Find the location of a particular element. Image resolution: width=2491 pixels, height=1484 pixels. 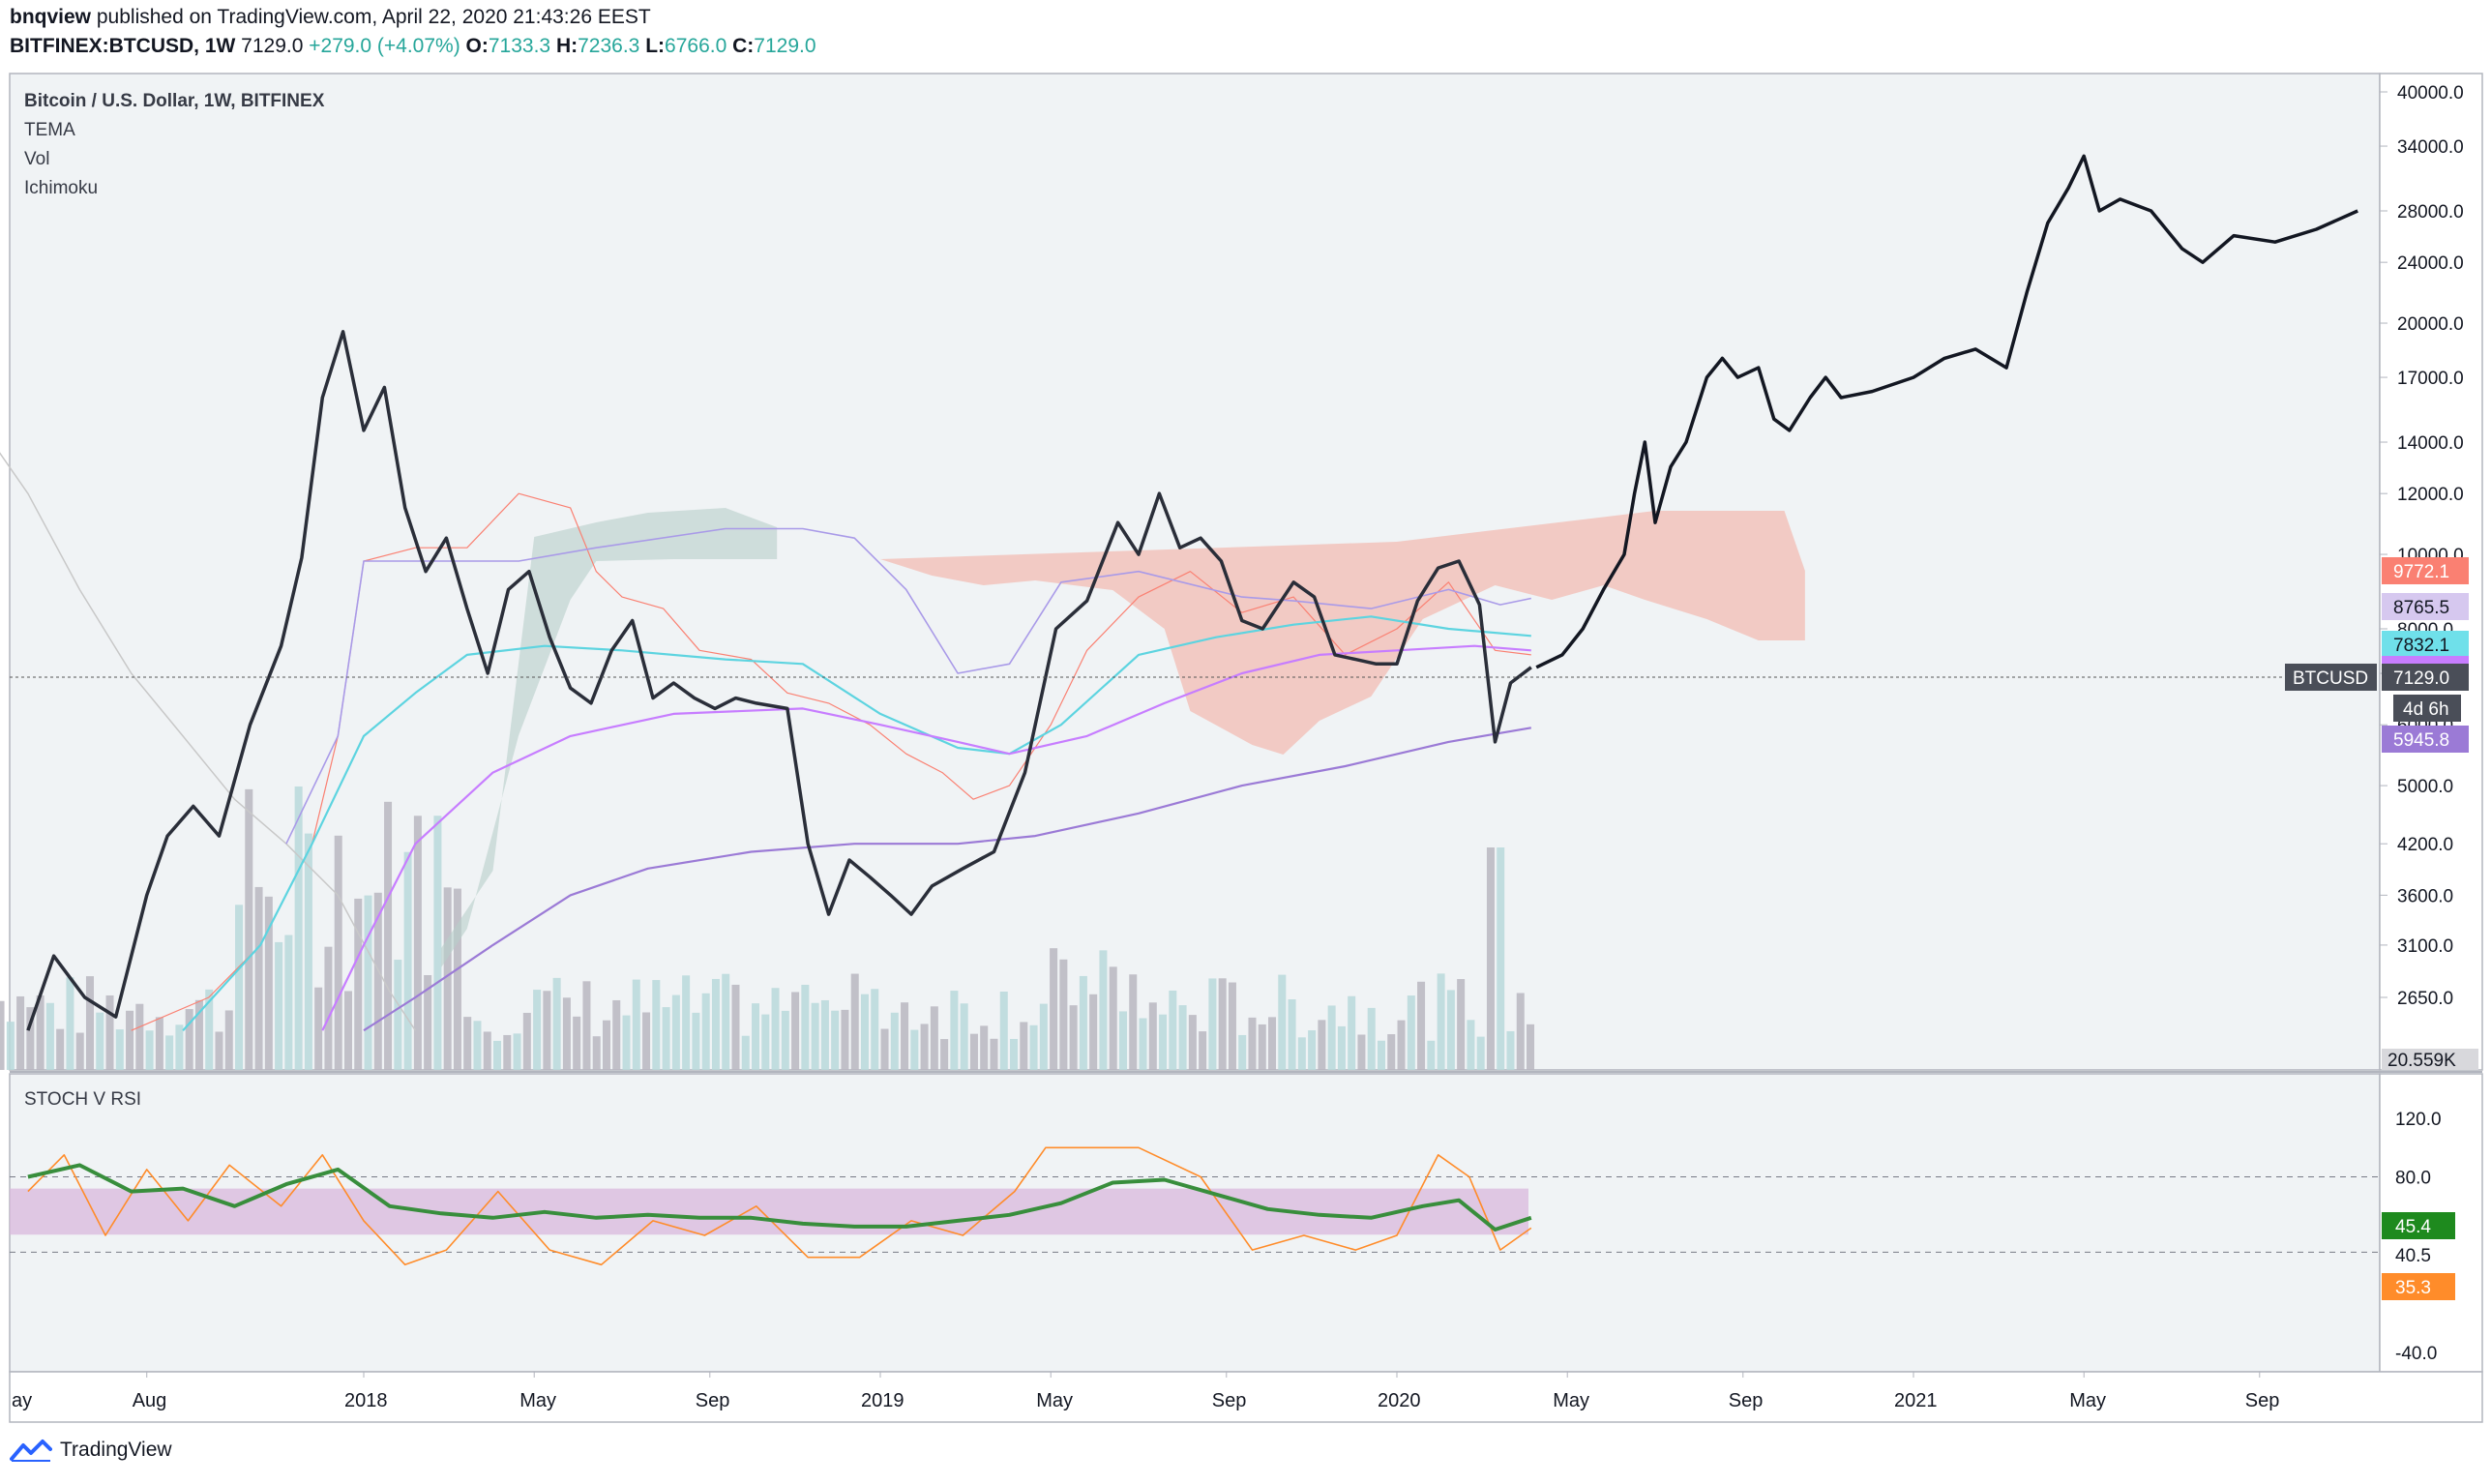

kijun-line is located at coordinates (908, 686).